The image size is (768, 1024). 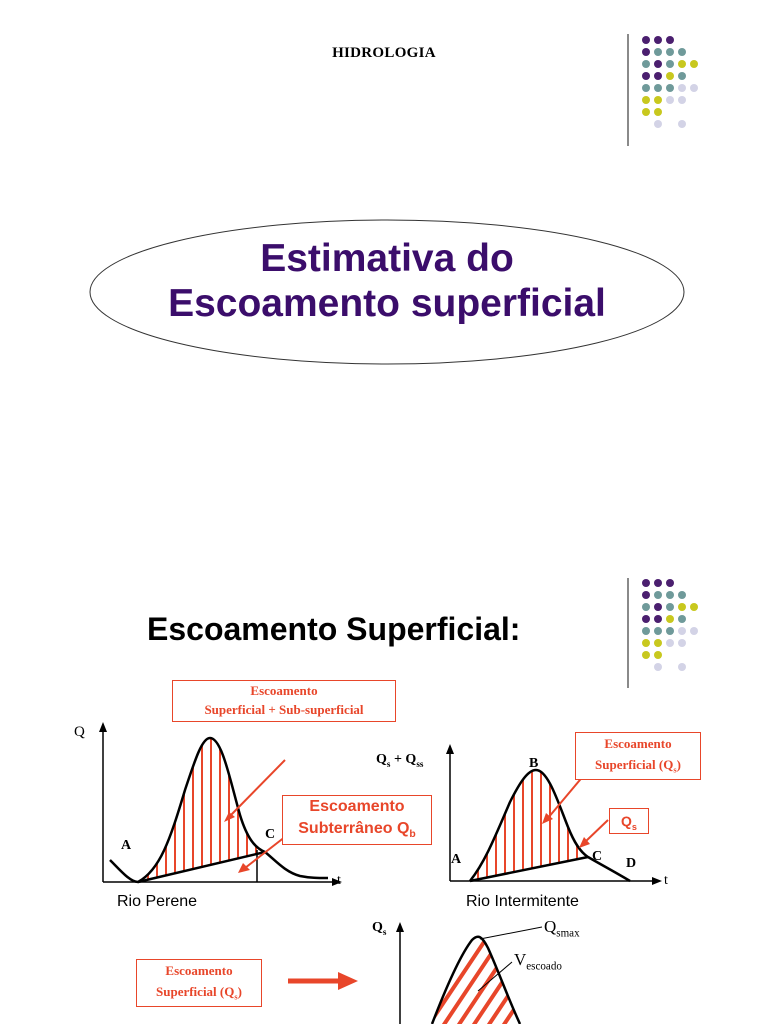 What do you see at coordinates (244, 868) in the screenshot?
I see `arrow-sub-head` at bounding box center [244, 868].